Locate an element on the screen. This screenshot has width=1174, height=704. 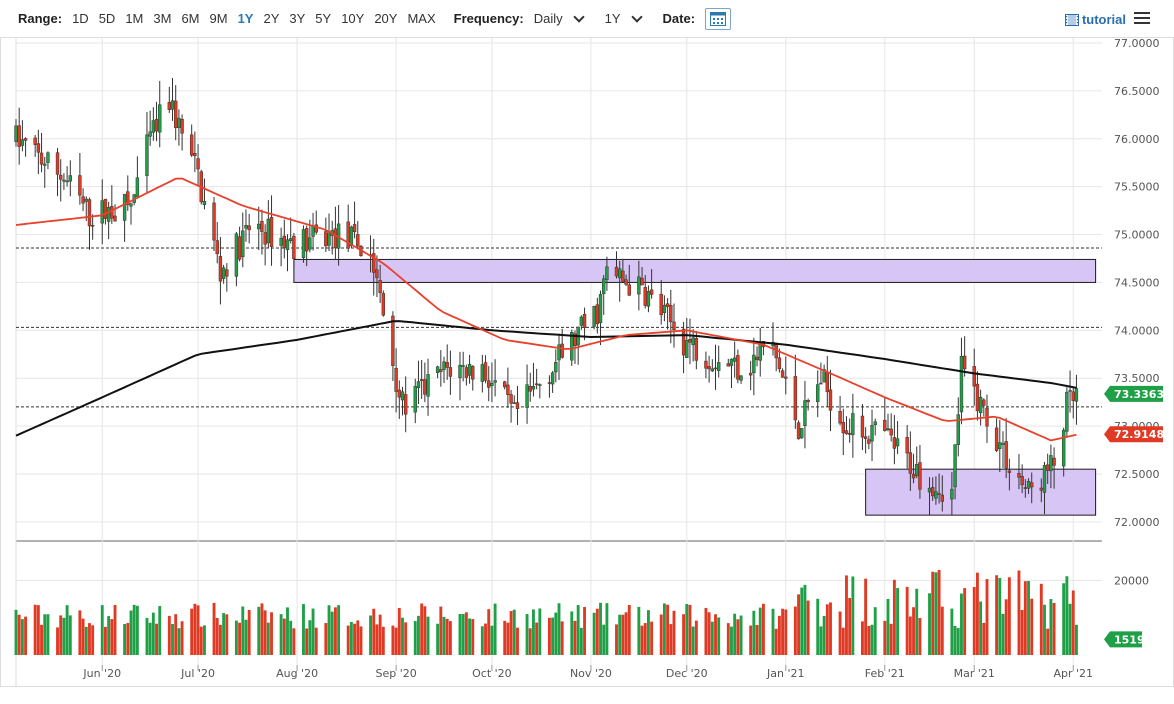
range-button-5y: 5Y is located at coordinates (323, 18).